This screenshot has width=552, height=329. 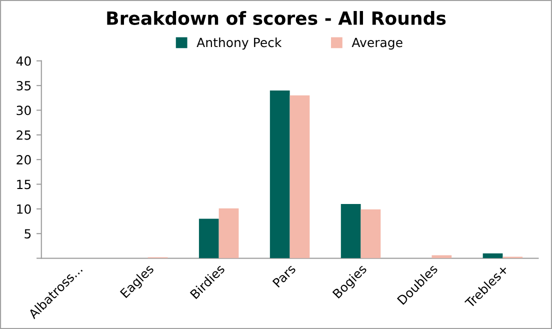 What do you see at coordinates (377, 44) in the screenshot?
I see `legend-label: Average` at bounding box center [377, 44].